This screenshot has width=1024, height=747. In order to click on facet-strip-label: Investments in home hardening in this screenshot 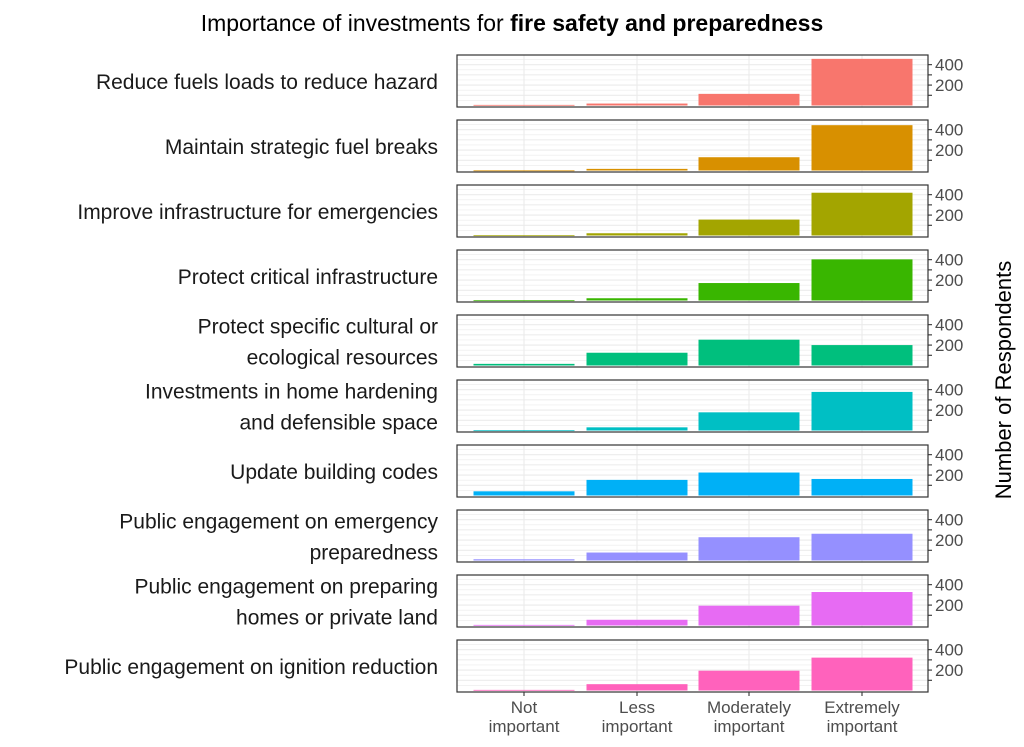, I will do `click(291, 392)`.